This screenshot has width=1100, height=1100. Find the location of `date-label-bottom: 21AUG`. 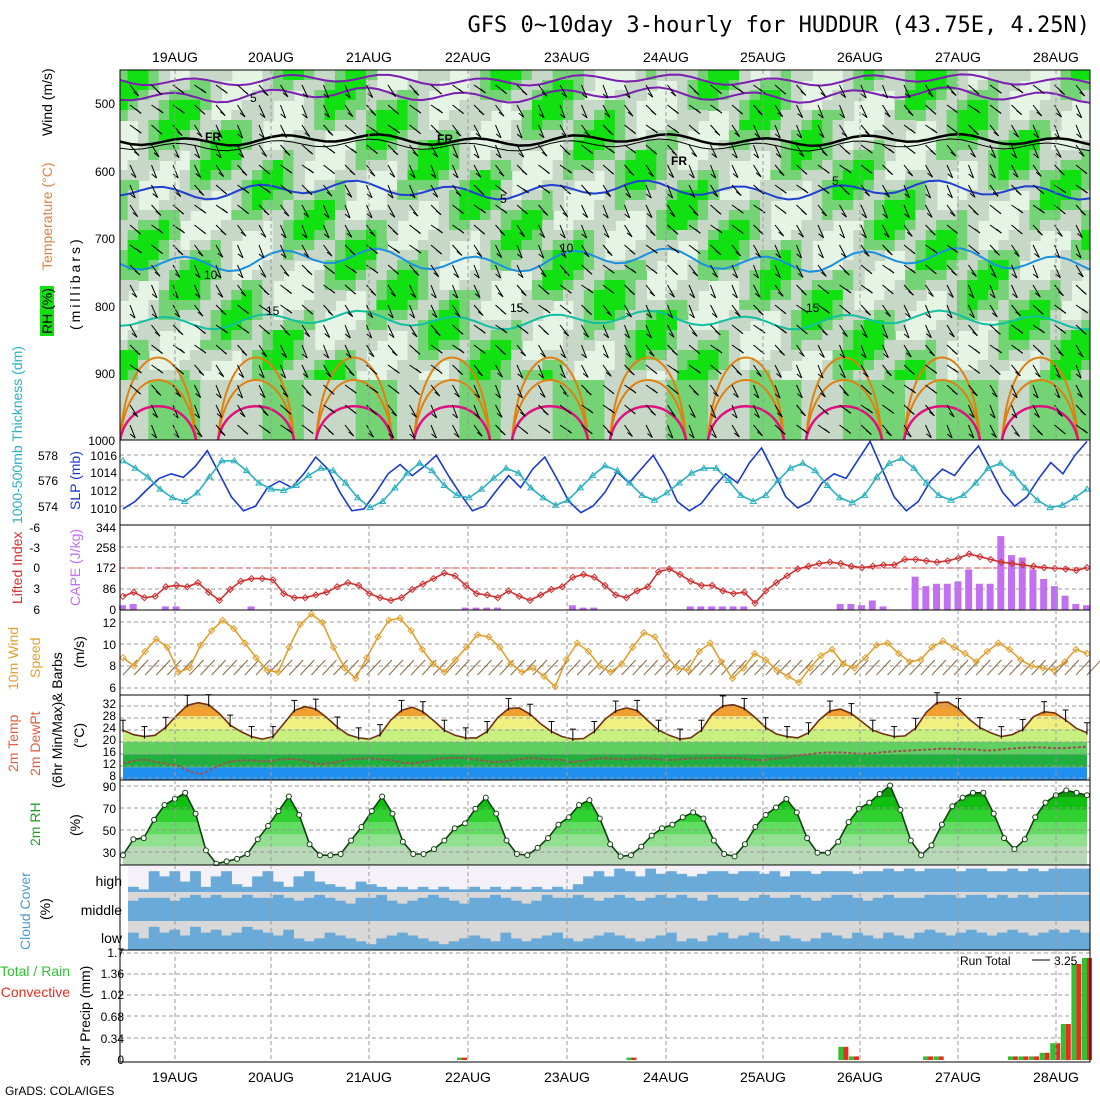

date-label-bottom: 21AUG is located at coordinates (369, 1077).